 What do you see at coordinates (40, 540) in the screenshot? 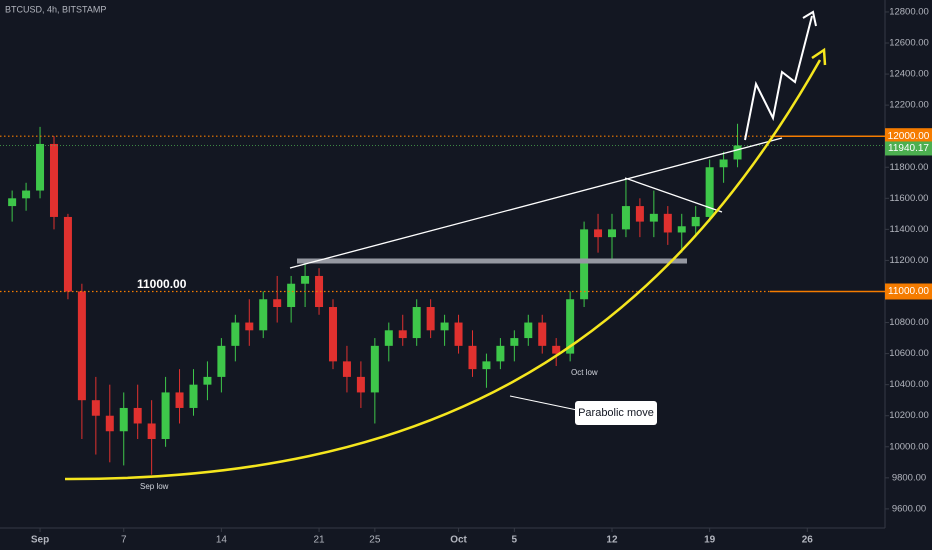
I see `x-tick-label: Sep` at bounding box center [40, 540].